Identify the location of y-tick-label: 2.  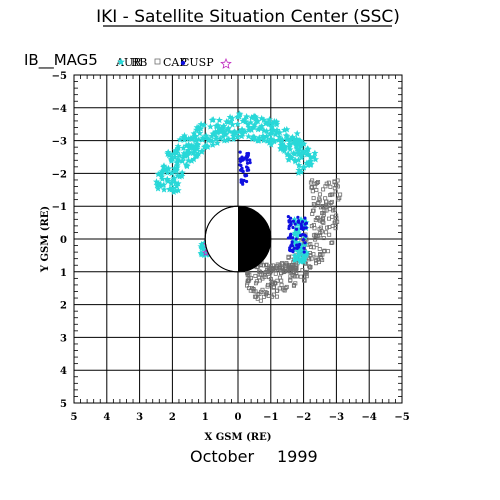
(63, 306).